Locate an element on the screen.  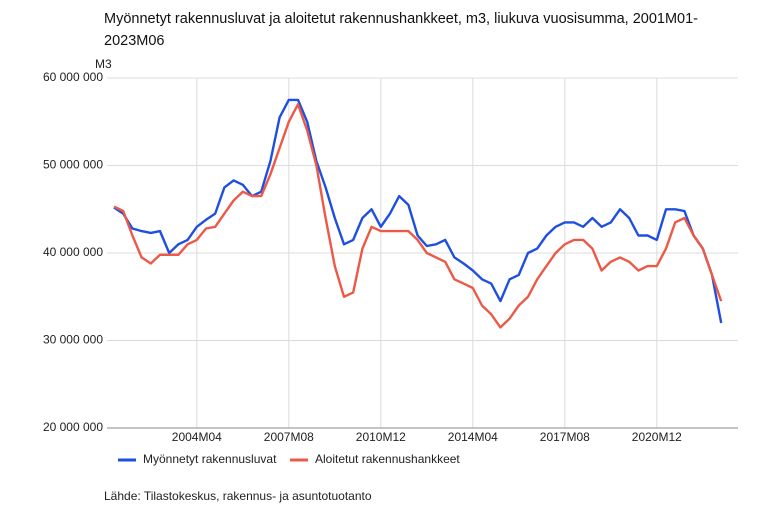
x-tick-label: 2010M12 is located at coordinates (381, 437).